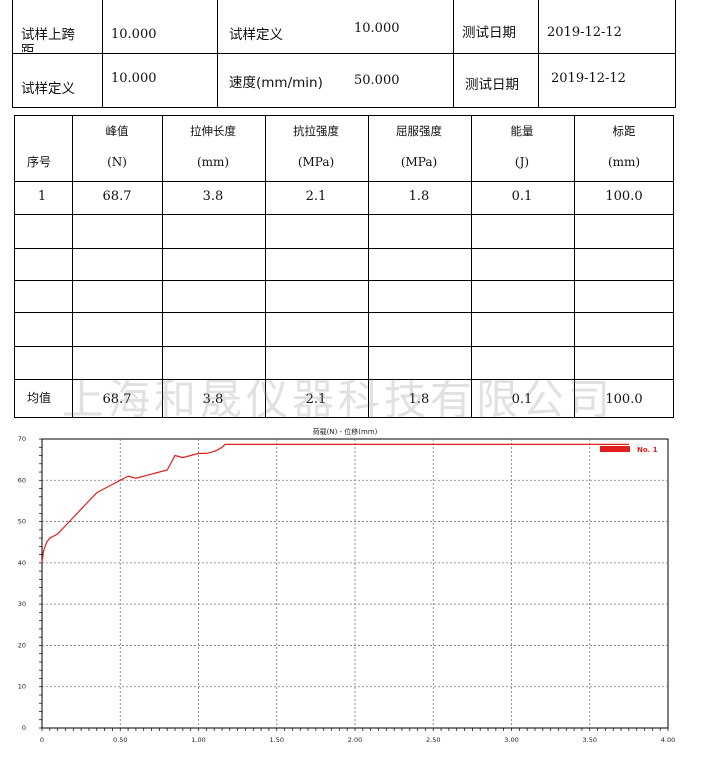 This screenshot has width=715, height=766. Describe the element at coordinates (120, 740) in the screenshot. I see `x-tick-label: 0.50` at that location.